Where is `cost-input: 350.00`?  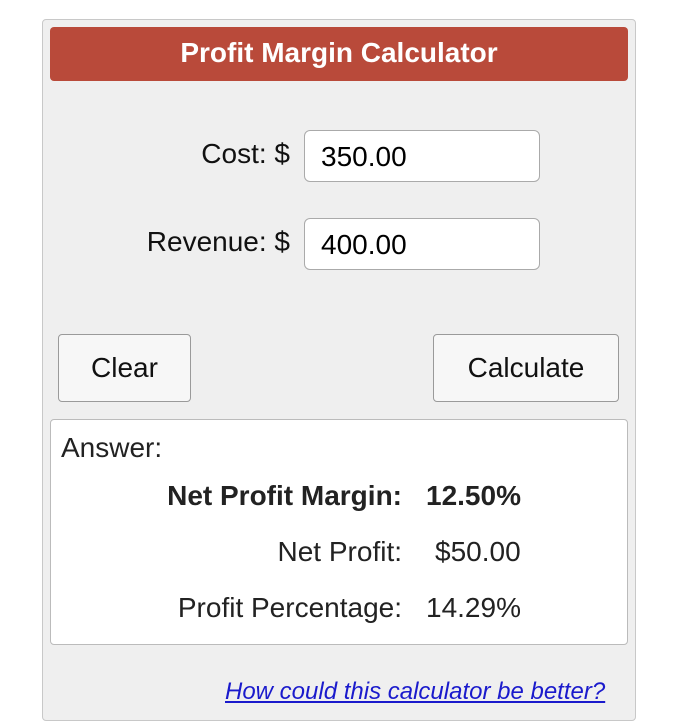 cost-input: 350.00 is located at coordinates (422, 156).